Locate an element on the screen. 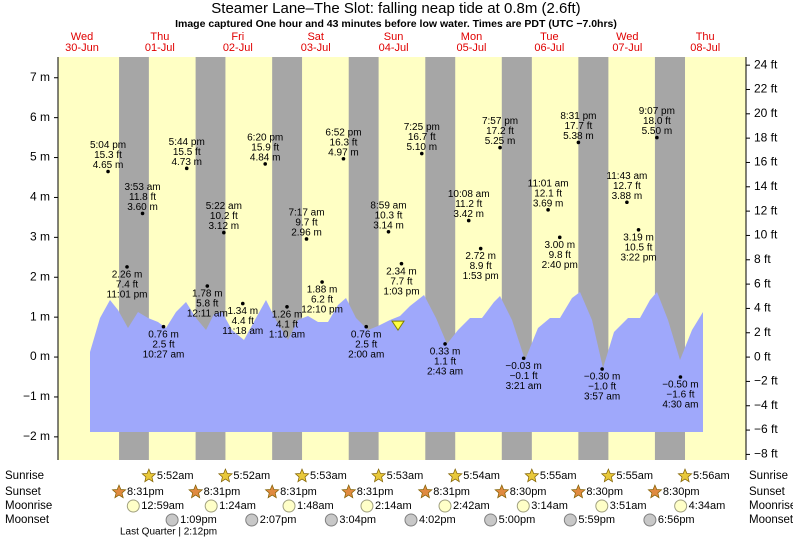 Image resolution: width=793 pixels, height=539 pixels. sunset-time: 8:30pm is located at coordinates (681, 492).